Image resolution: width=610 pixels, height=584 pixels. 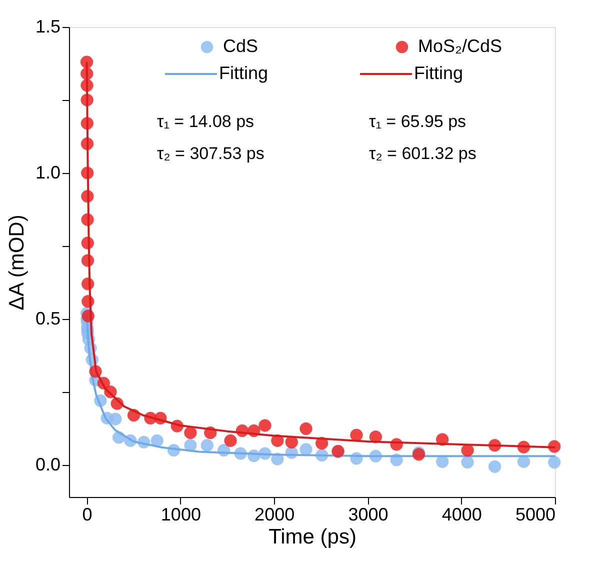 What do you see at coordinates (274, 514) in the screenshot?
I see `x-tick-label: 2000` at bounding box center [274, 514].